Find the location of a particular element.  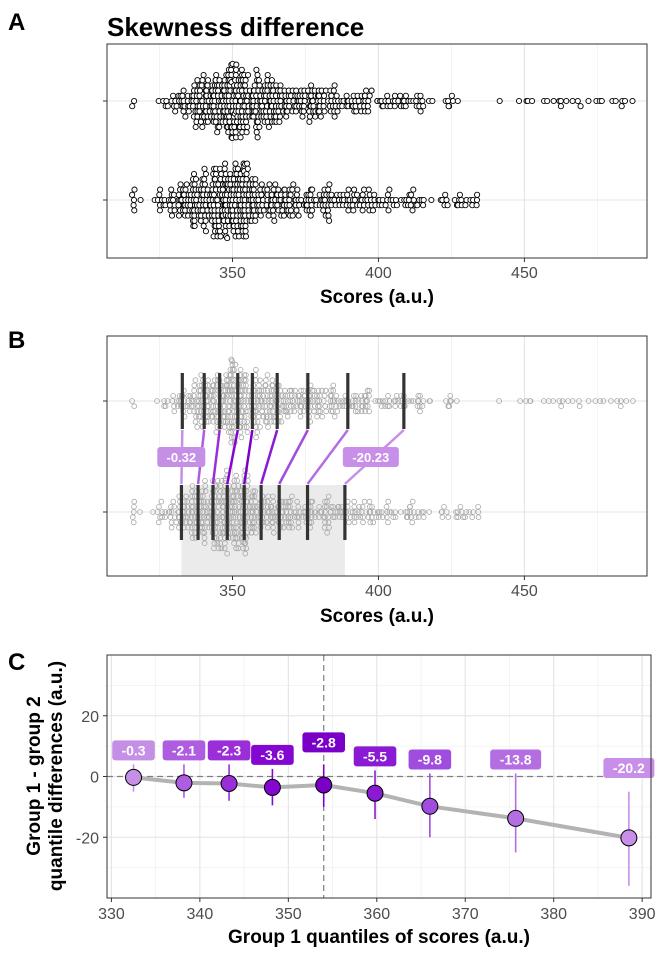

panel-c-label-text: -2.8 is located at coordinates (324, 742).